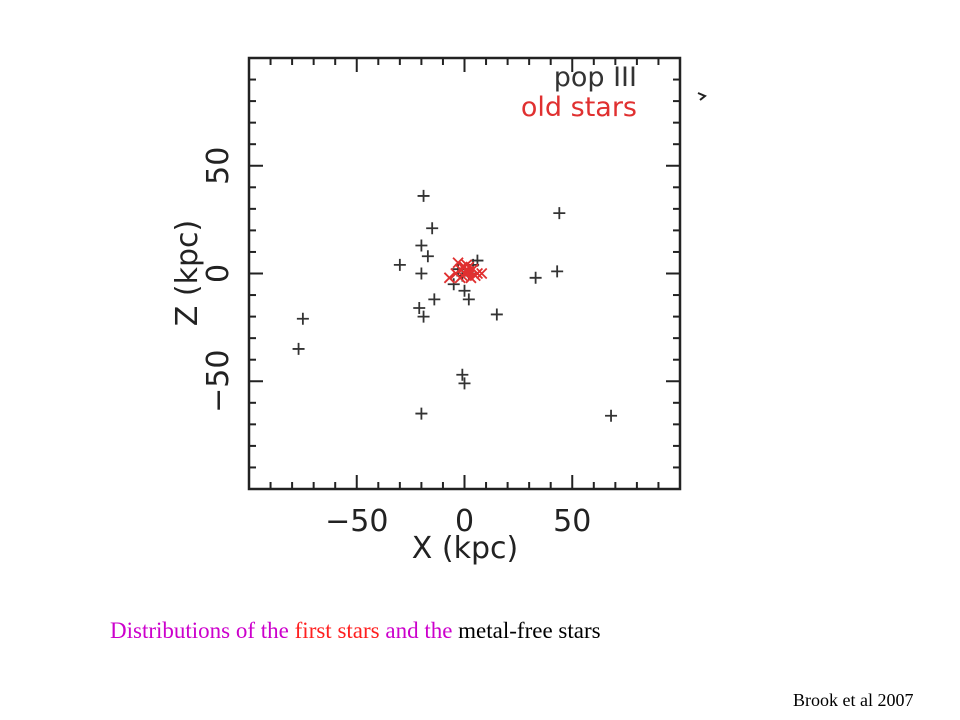 The image size is (960, 720). I want to click on data-points, so click(455, 305).